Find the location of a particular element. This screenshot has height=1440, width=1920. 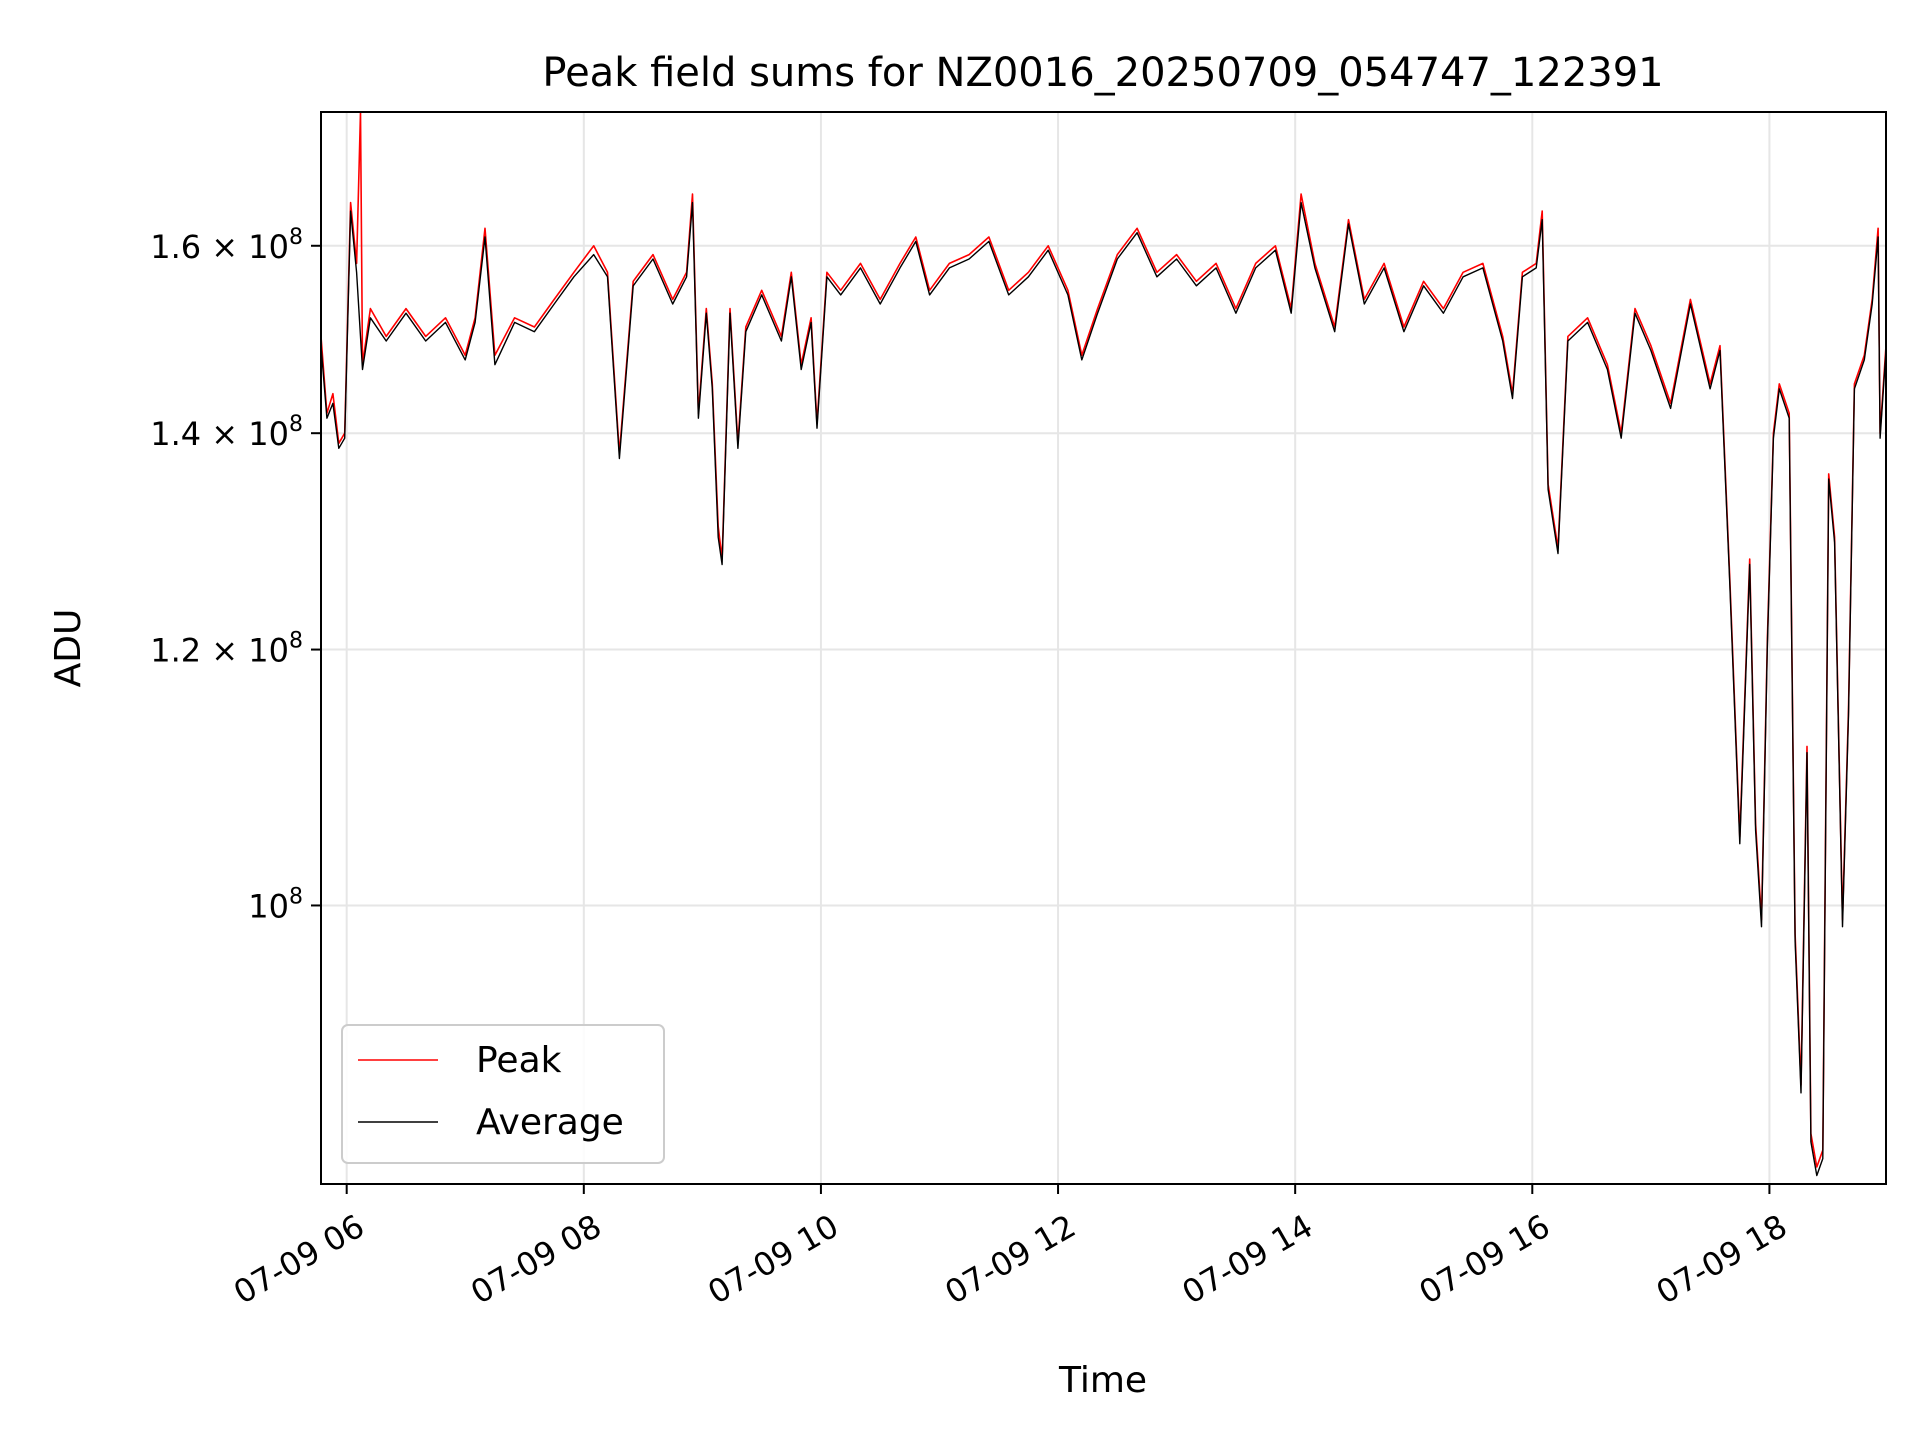

y-axis-label: ADU is located at coordinates (68, 648).